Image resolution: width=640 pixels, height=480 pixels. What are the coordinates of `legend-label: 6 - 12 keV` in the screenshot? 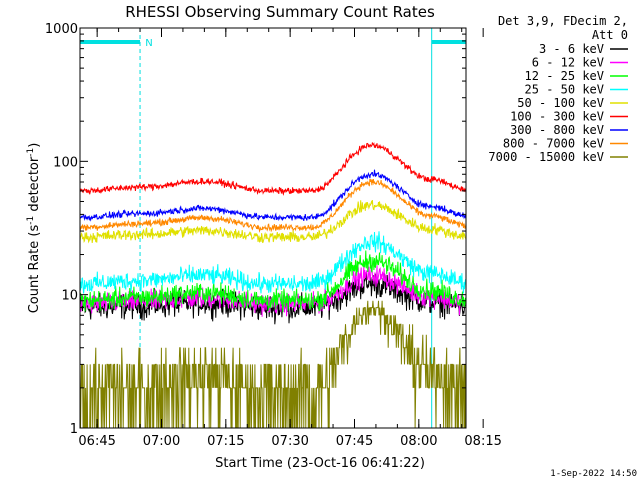 It's located at (568, 63).